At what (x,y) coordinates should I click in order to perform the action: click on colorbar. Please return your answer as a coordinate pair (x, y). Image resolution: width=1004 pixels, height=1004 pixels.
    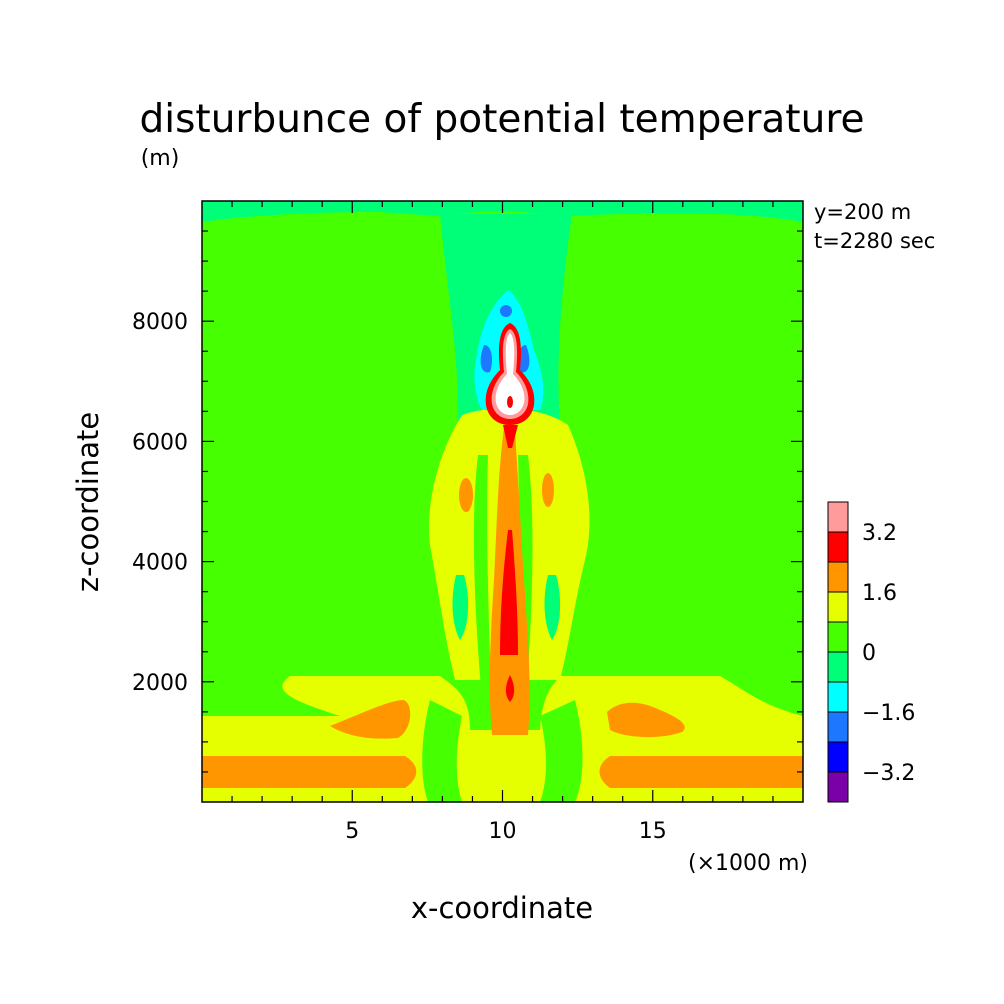
    Looking at the image, I should click on (838, 652).